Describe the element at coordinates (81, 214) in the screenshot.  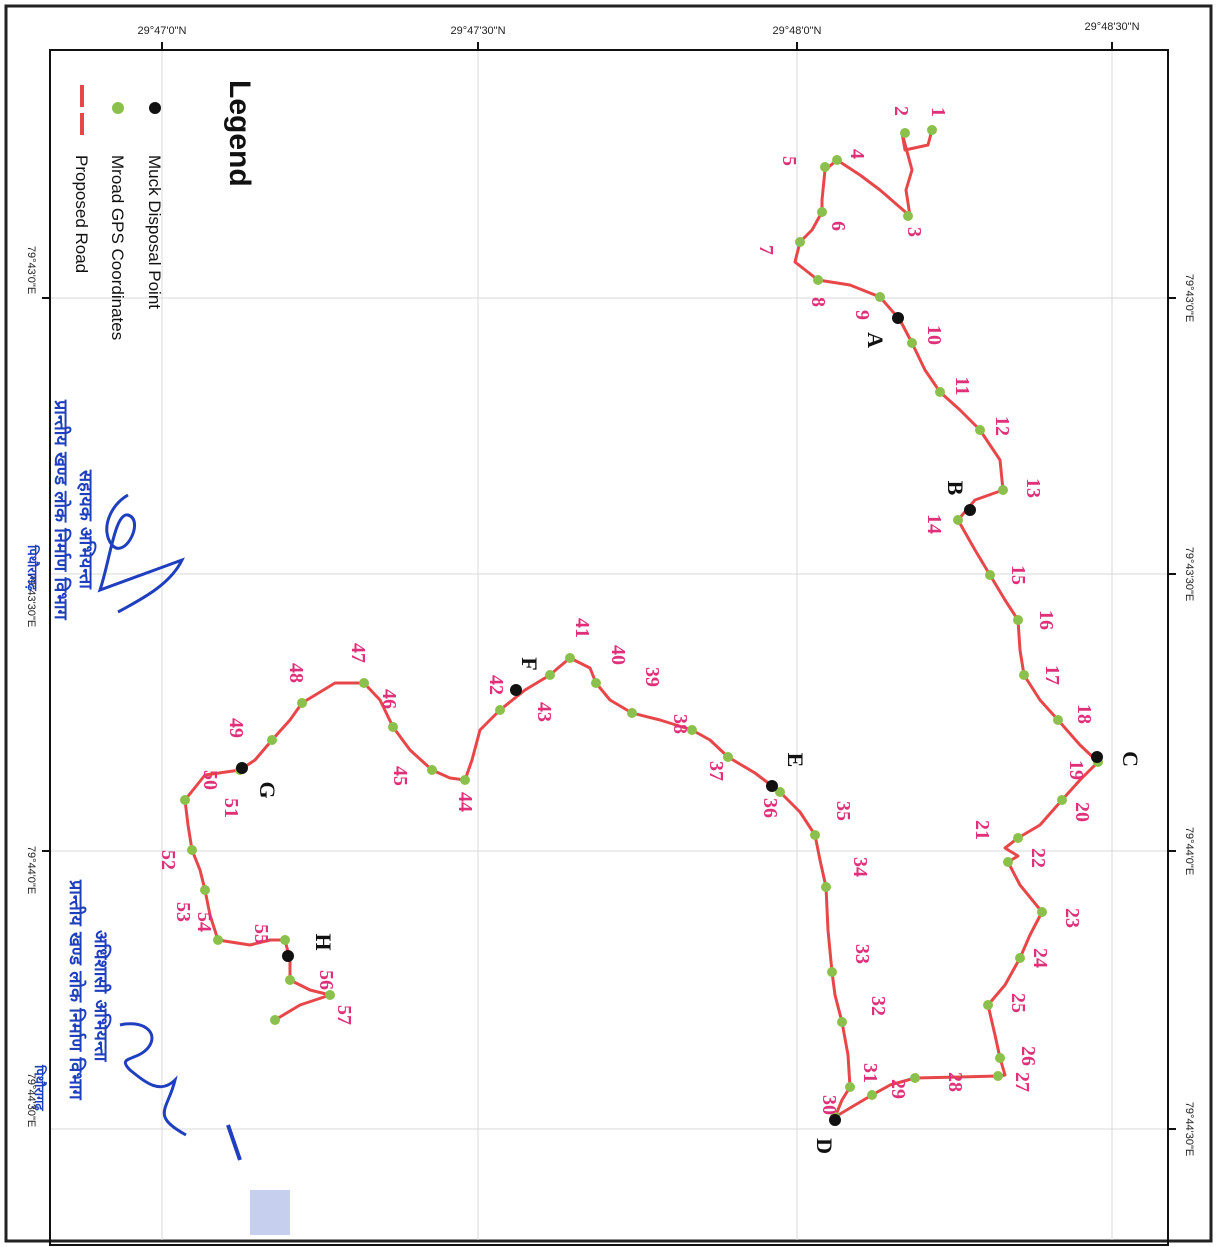
I see `legend-item-road: Proposed Road` at that location.